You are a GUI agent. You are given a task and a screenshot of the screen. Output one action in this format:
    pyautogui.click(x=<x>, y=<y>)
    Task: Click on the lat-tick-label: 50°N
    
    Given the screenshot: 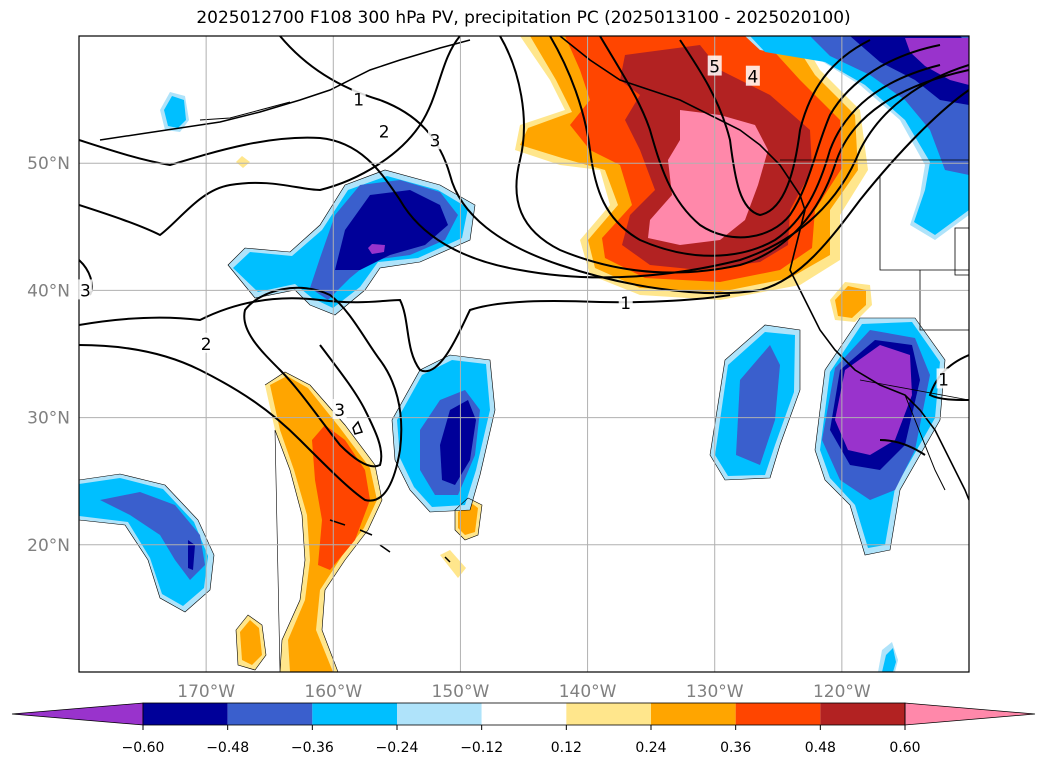 What is the action you would take?
    pyautogui.click(x=48, y=164)
    